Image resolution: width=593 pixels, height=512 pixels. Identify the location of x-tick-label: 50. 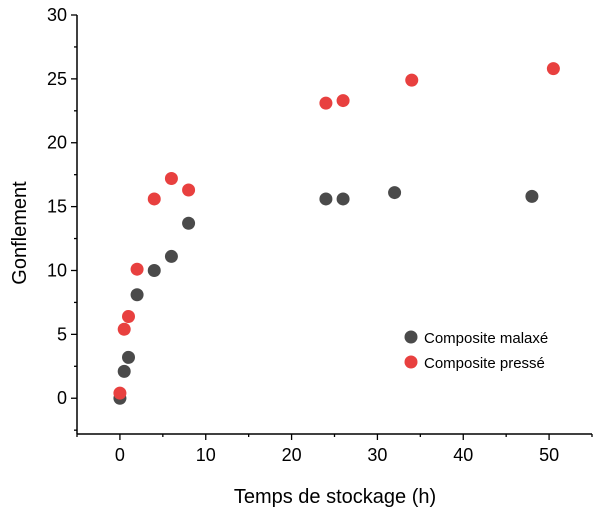
(549, 455).